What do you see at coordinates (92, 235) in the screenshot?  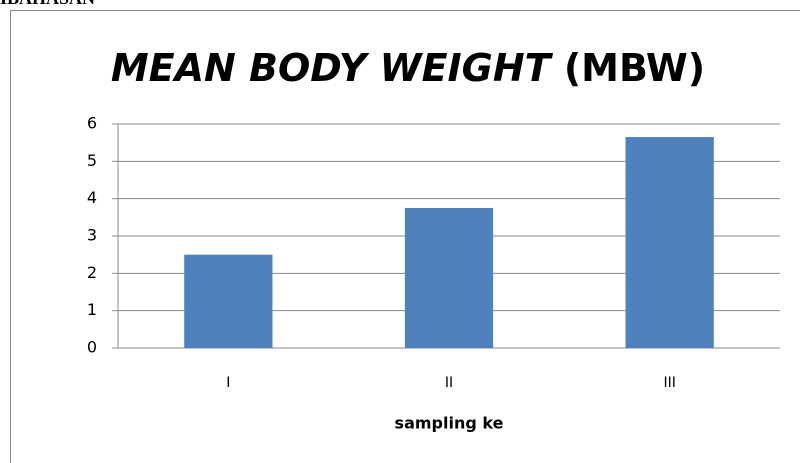 I see `y-tick-label: 3` at bounding box center [92, 235].